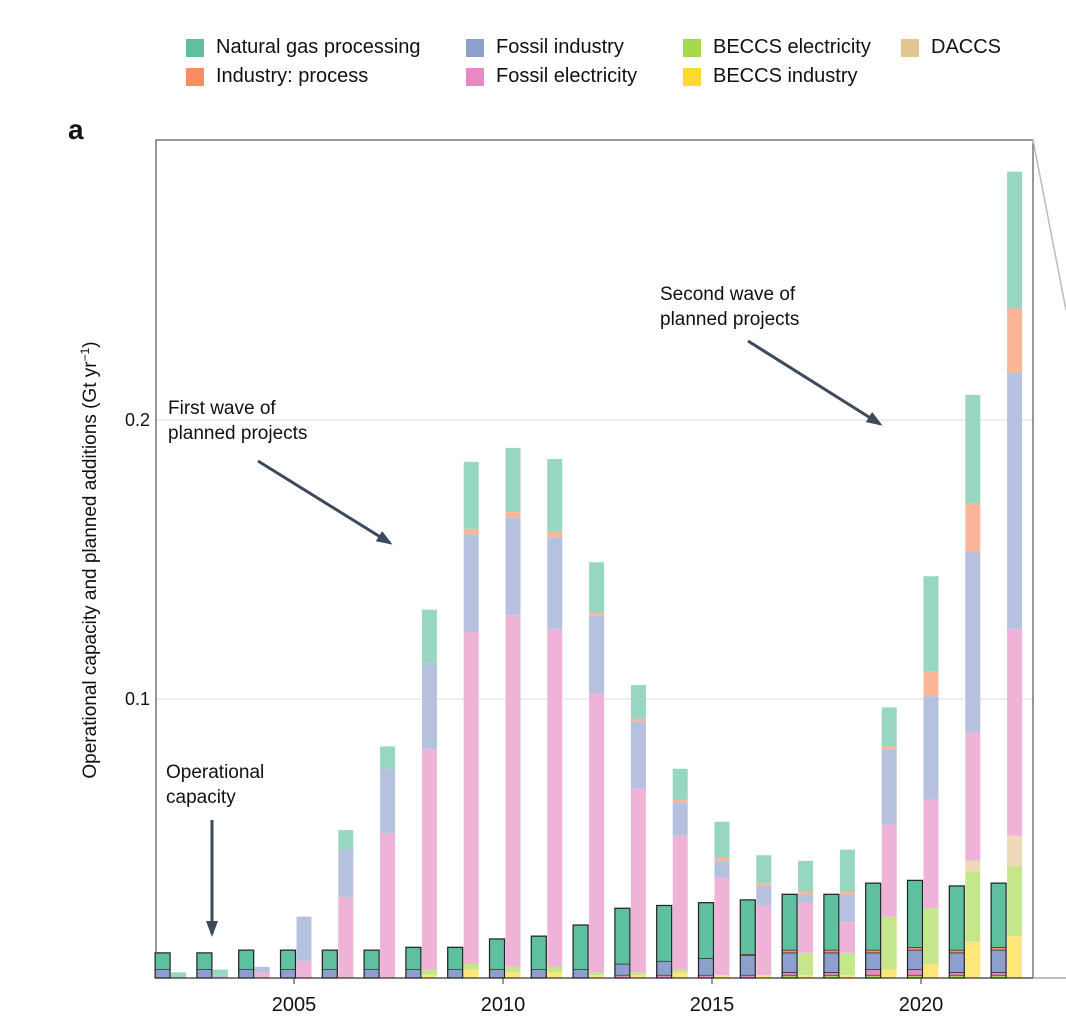  I want to click on legend-label: Fossil industry, so click(560, 47).